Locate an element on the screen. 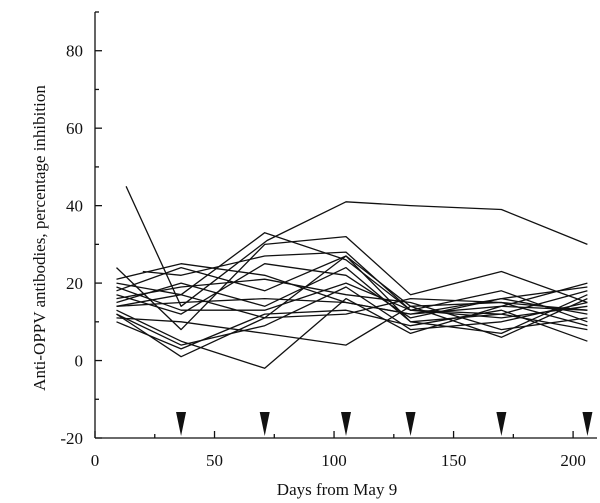  y-tick-label: 80 is located at coordinates (74, 51).